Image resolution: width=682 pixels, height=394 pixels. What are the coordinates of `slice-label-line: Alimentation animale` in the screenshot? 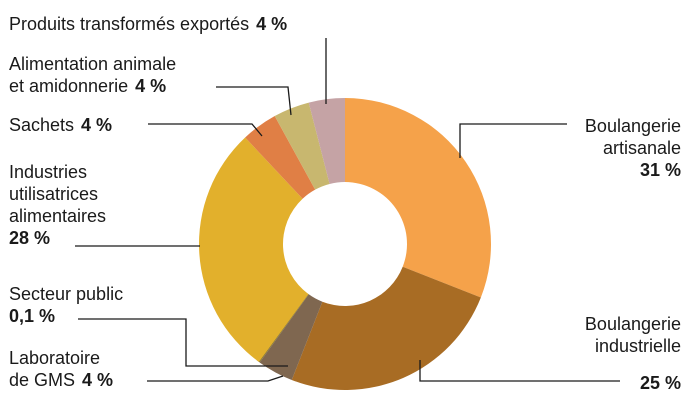 It's located at (92, 64).